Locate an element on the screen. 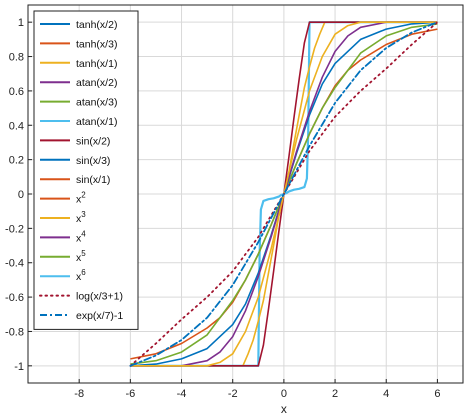 The width and height of the screenshot is (474, 417). legend-entry: tanh(x/2) is located at coordinates (78, 25).